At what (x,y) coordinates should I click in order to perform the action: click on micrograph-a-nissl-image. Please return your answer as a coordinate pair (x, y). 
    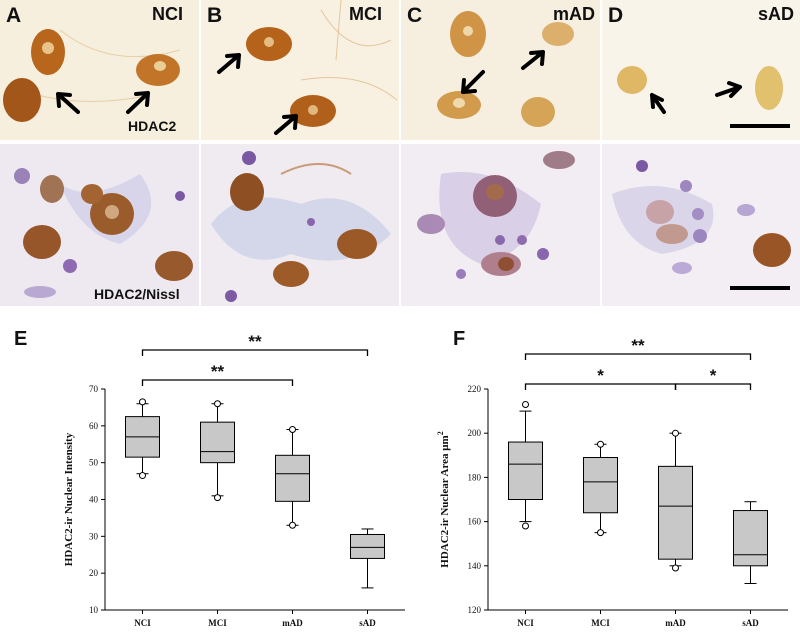
    Looking at the image, I should click on (99, 225).